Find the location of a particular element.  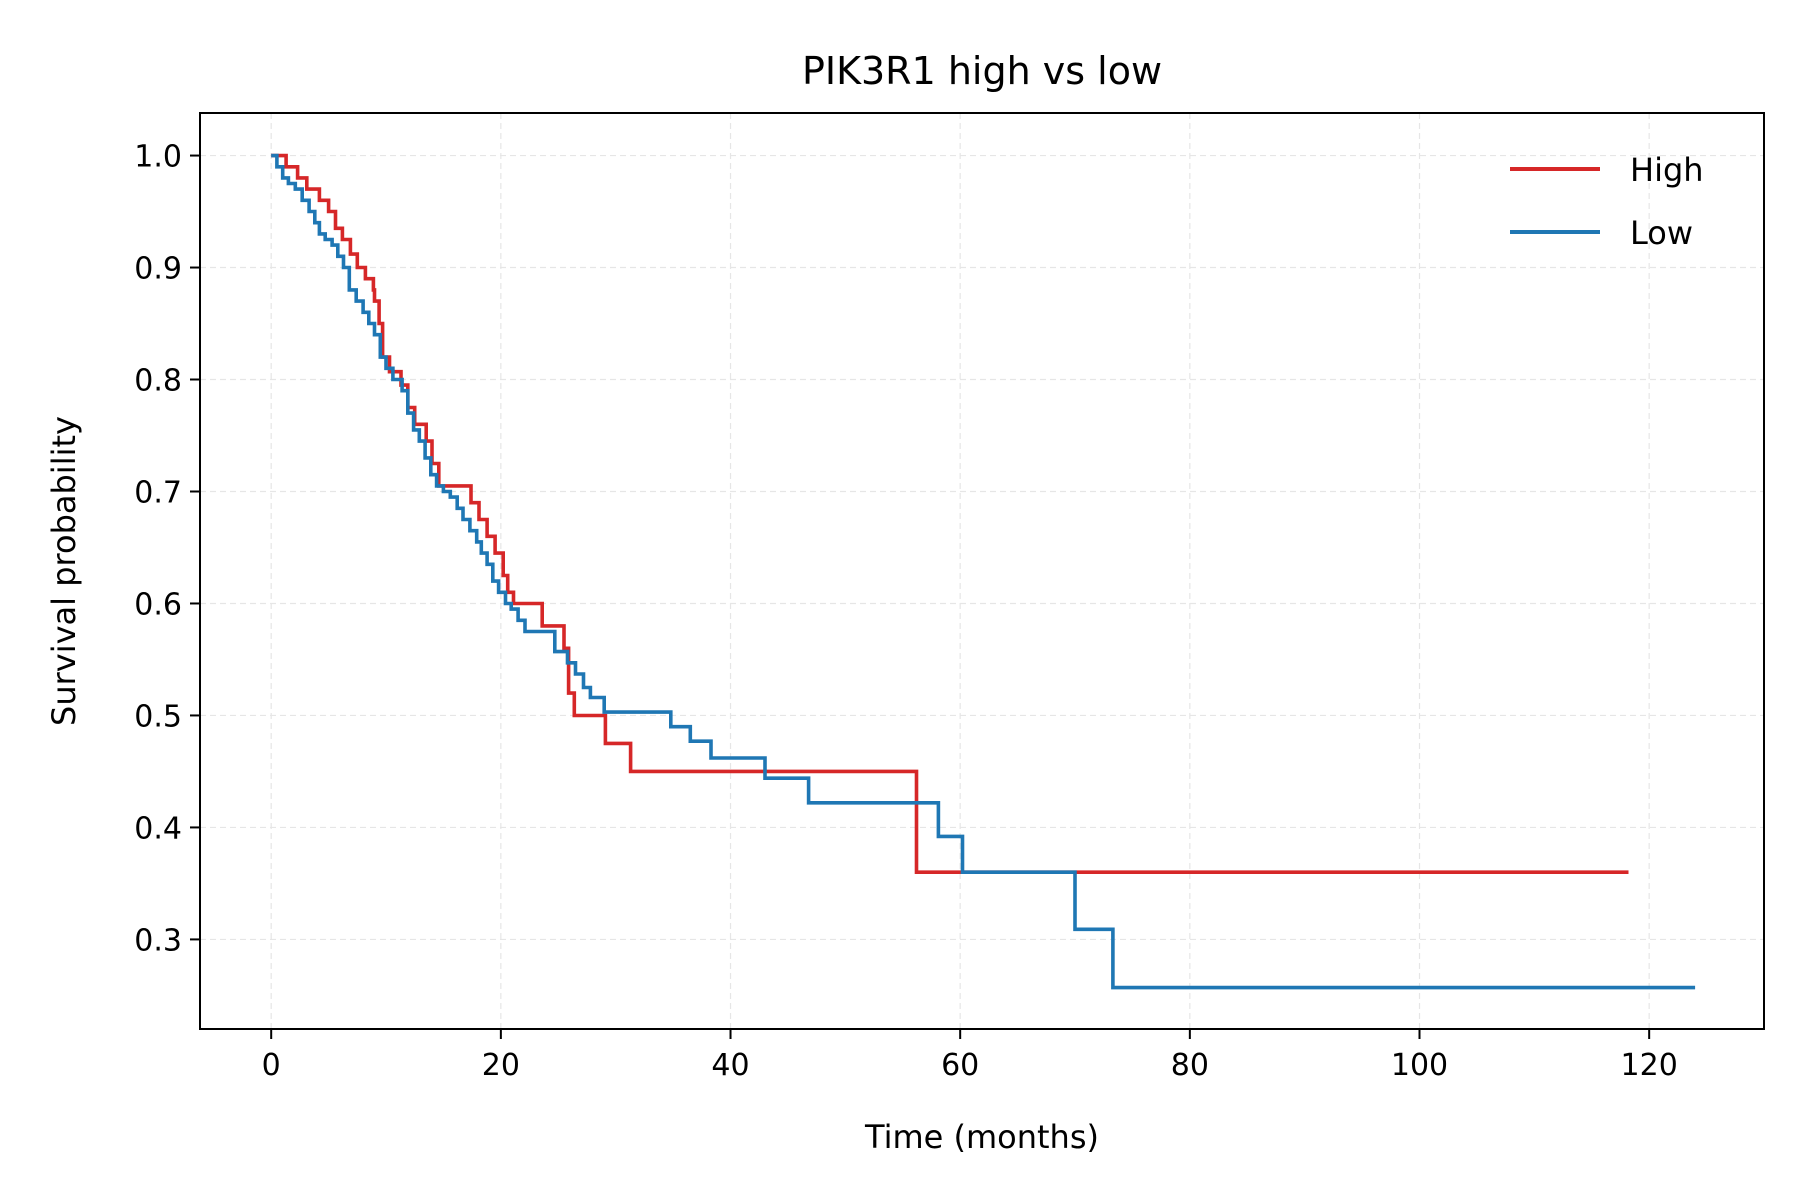

x-tick-label: 100 is located at coordinates (1419, 1065).